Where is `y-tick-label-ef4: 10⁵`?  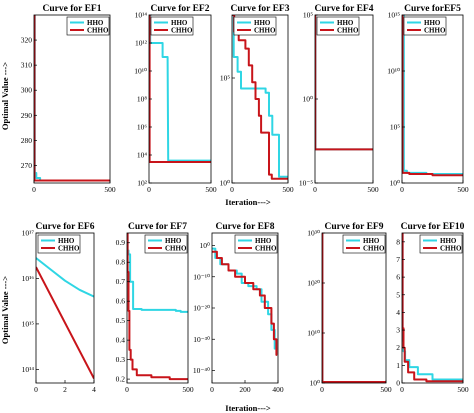 y-tick-label-ef4: 10⁵ is located at coordinates (308, 15).